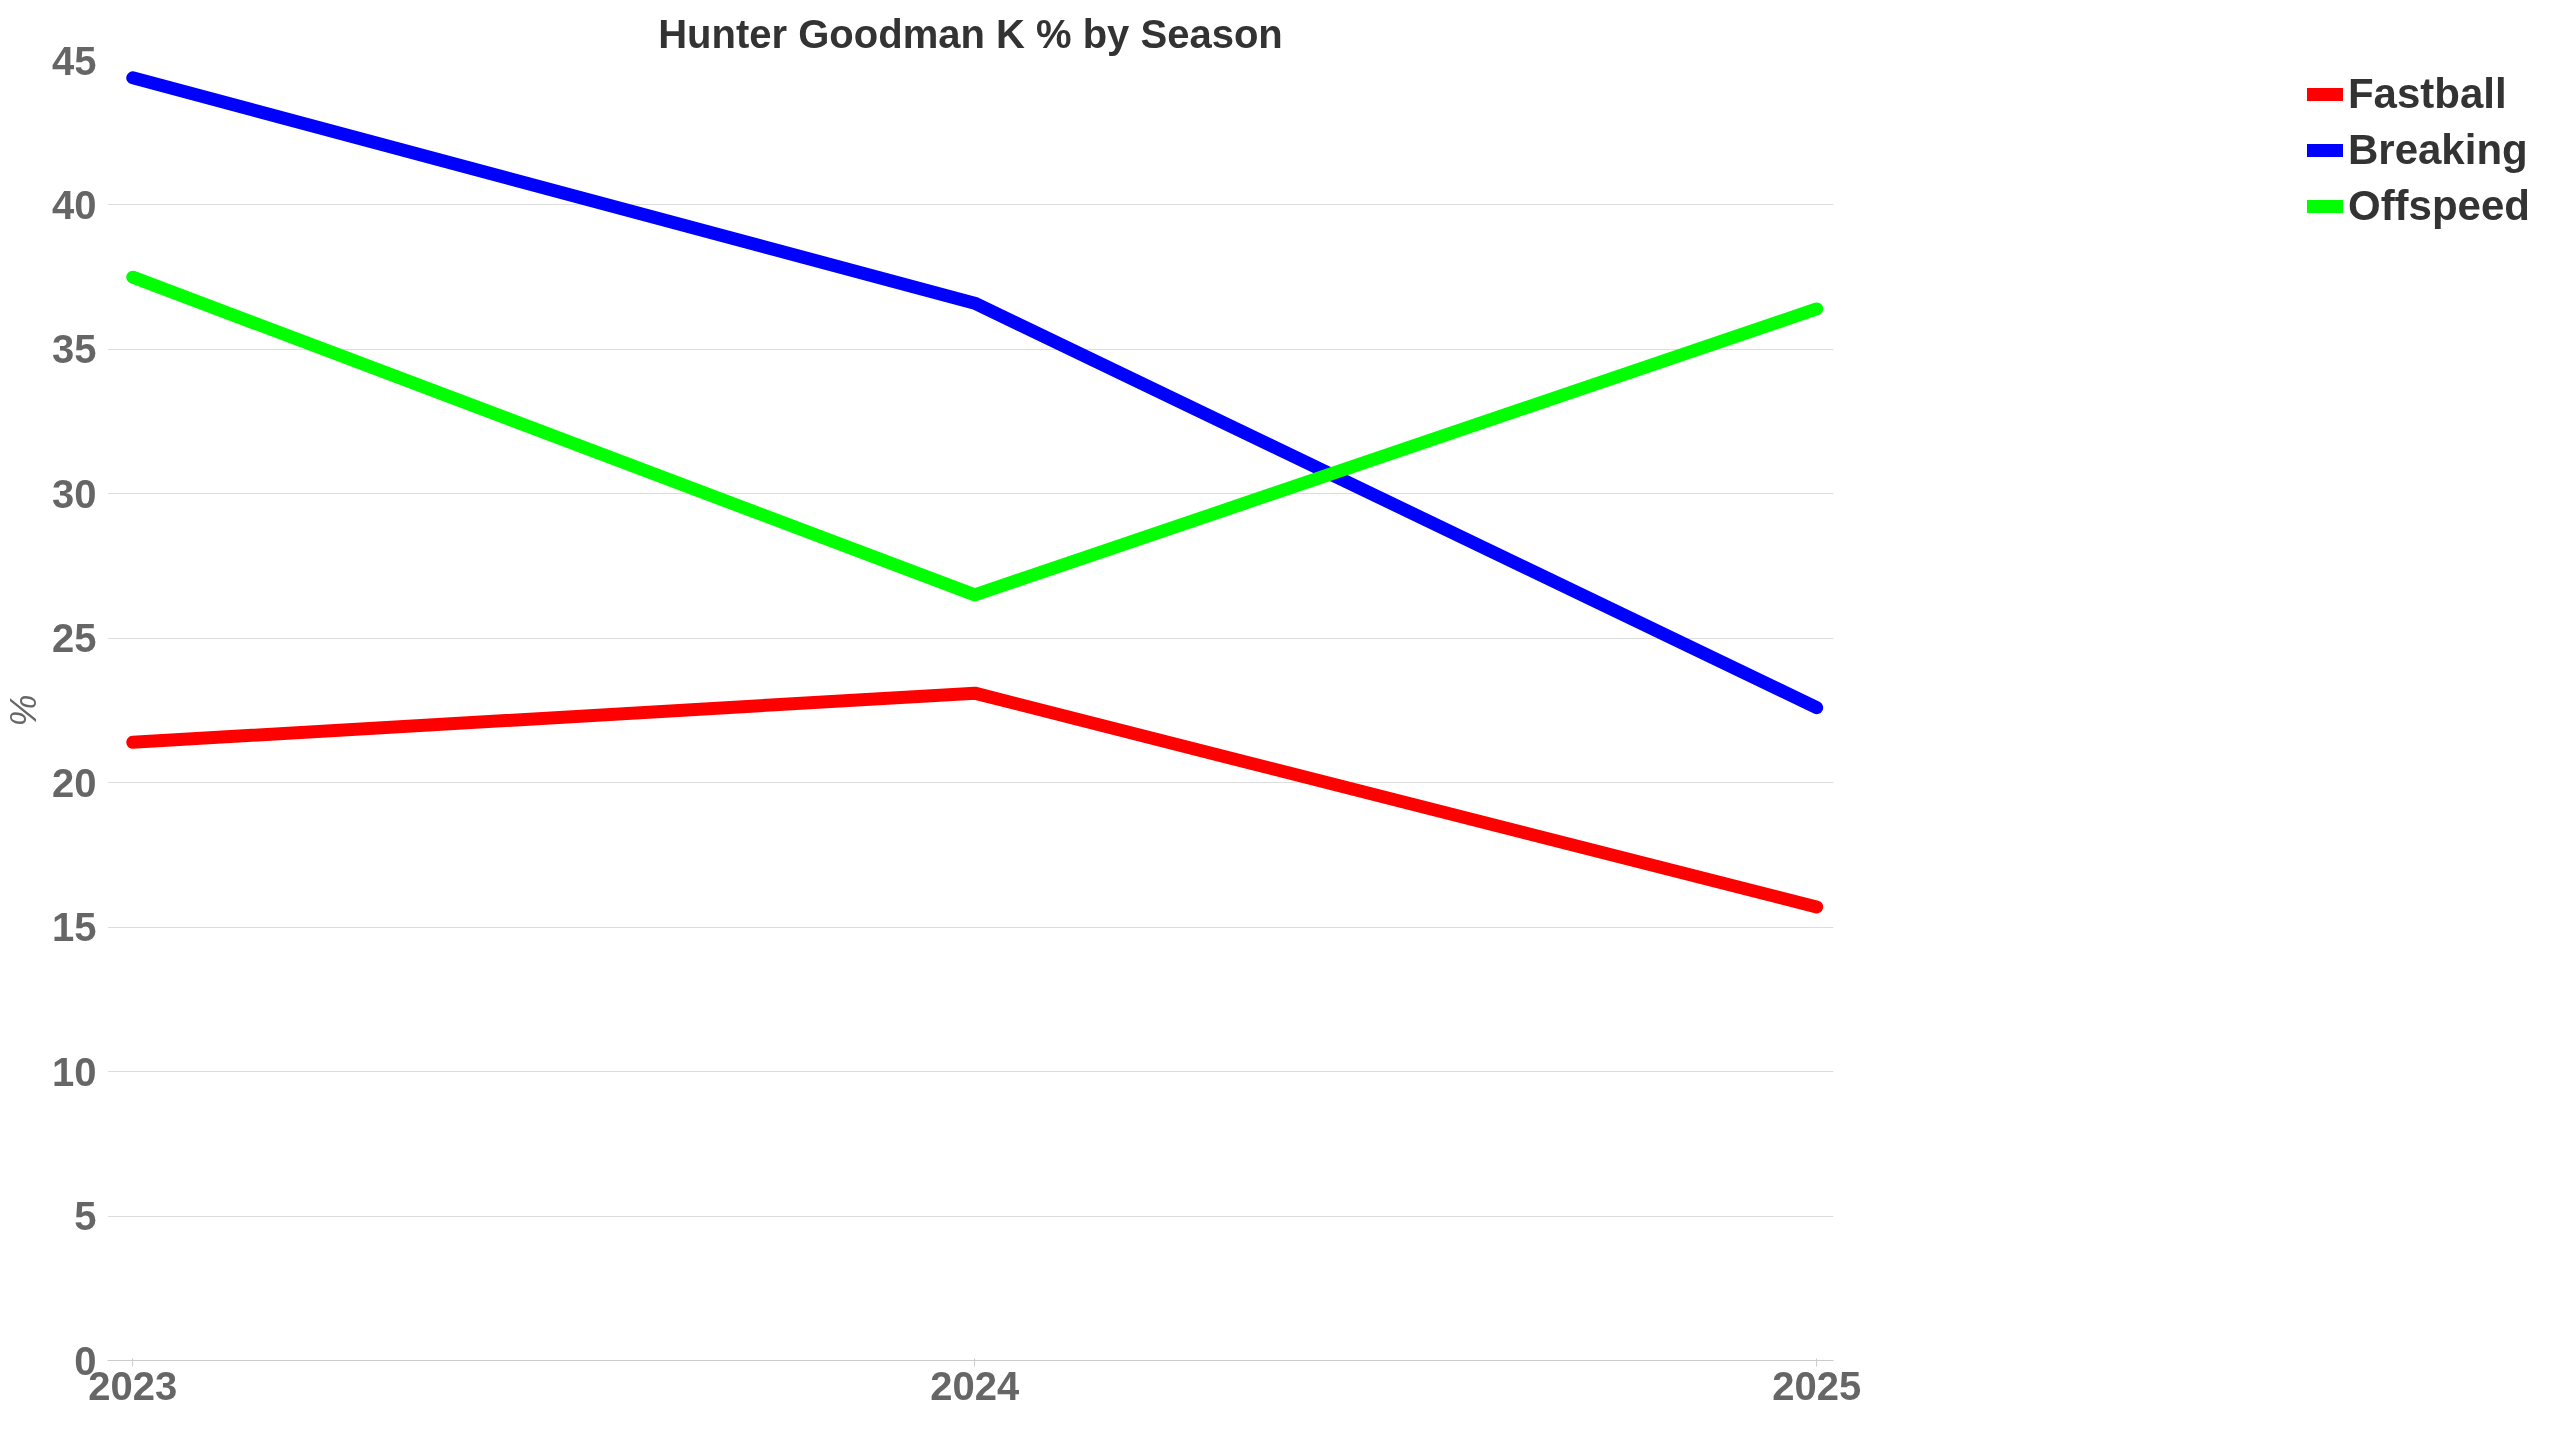  Describe the element at coordinates (85, 1216) in the screenshot. I see `y-tick-label: 5` at that location.